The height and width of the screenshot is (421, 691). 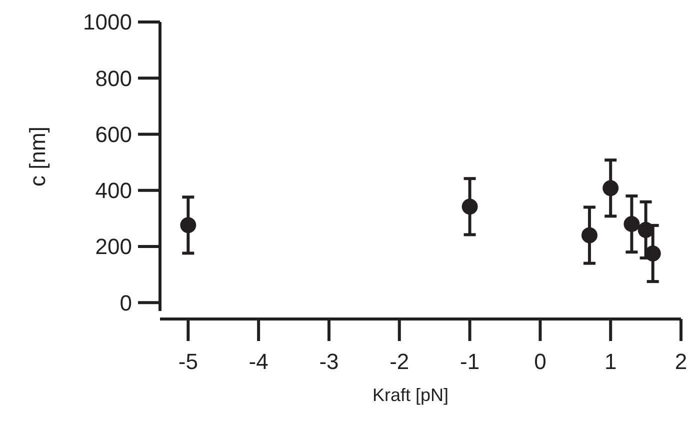 What do you see at coordinates (113, 134) in the screenshot?
I see `y-tick-label: 600` at bounding box center [113, 134].